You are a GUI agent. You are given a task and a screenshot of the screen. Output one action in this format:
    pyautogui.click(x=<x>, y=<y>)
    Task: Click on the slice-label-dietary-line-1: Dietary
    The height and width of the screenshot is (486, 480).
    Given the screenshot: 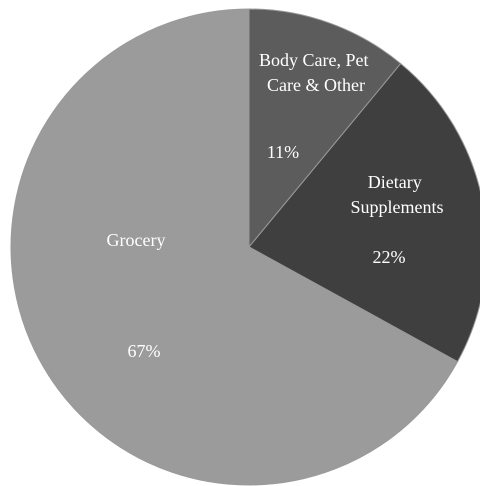 What is the action you would take?
    pyautogui.click(x=395, y=182)
    